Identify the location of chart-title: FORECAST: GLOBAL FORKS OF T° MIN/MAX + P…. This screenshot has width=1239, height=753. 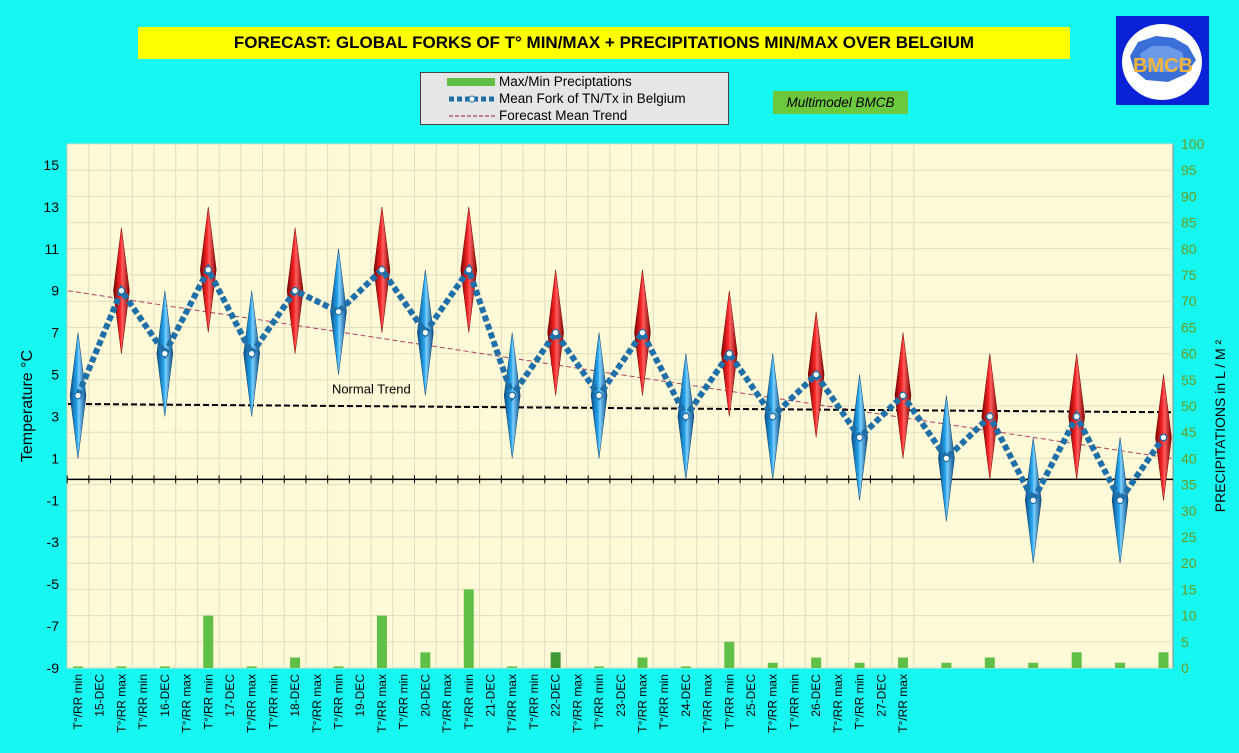
(604, 43).